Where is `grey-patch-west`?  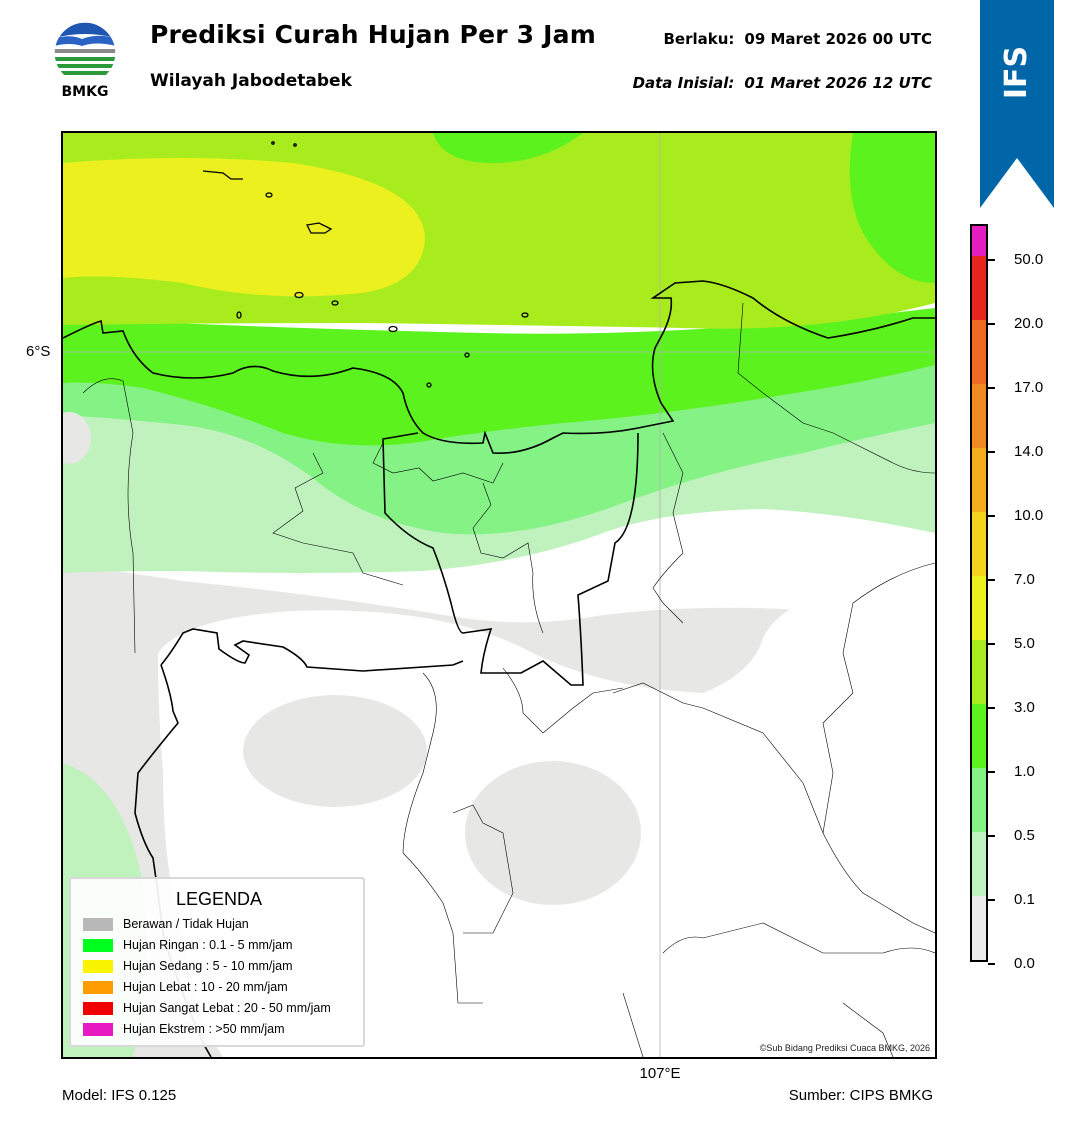 grey-patch-west is located at coordinates (335, 751).